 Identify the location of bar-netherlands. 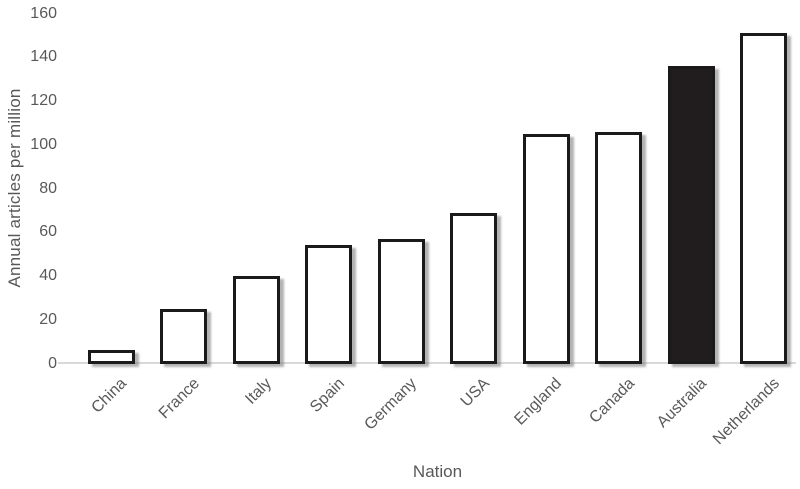
(764, 198).